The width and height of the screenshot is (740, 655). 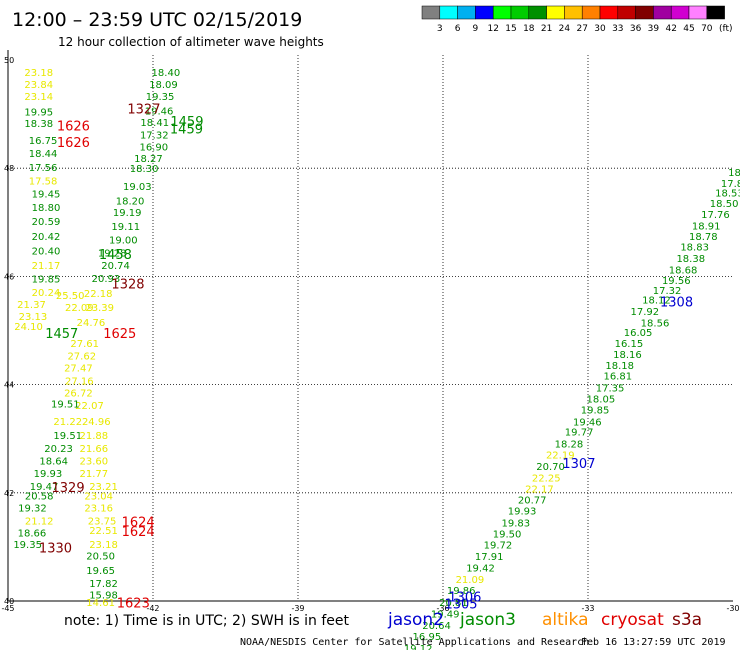 What do you see at coordinates (480, 568) in the screenshot?
I see `wave-height-label: 19.42` at bounding box center [480, 568].